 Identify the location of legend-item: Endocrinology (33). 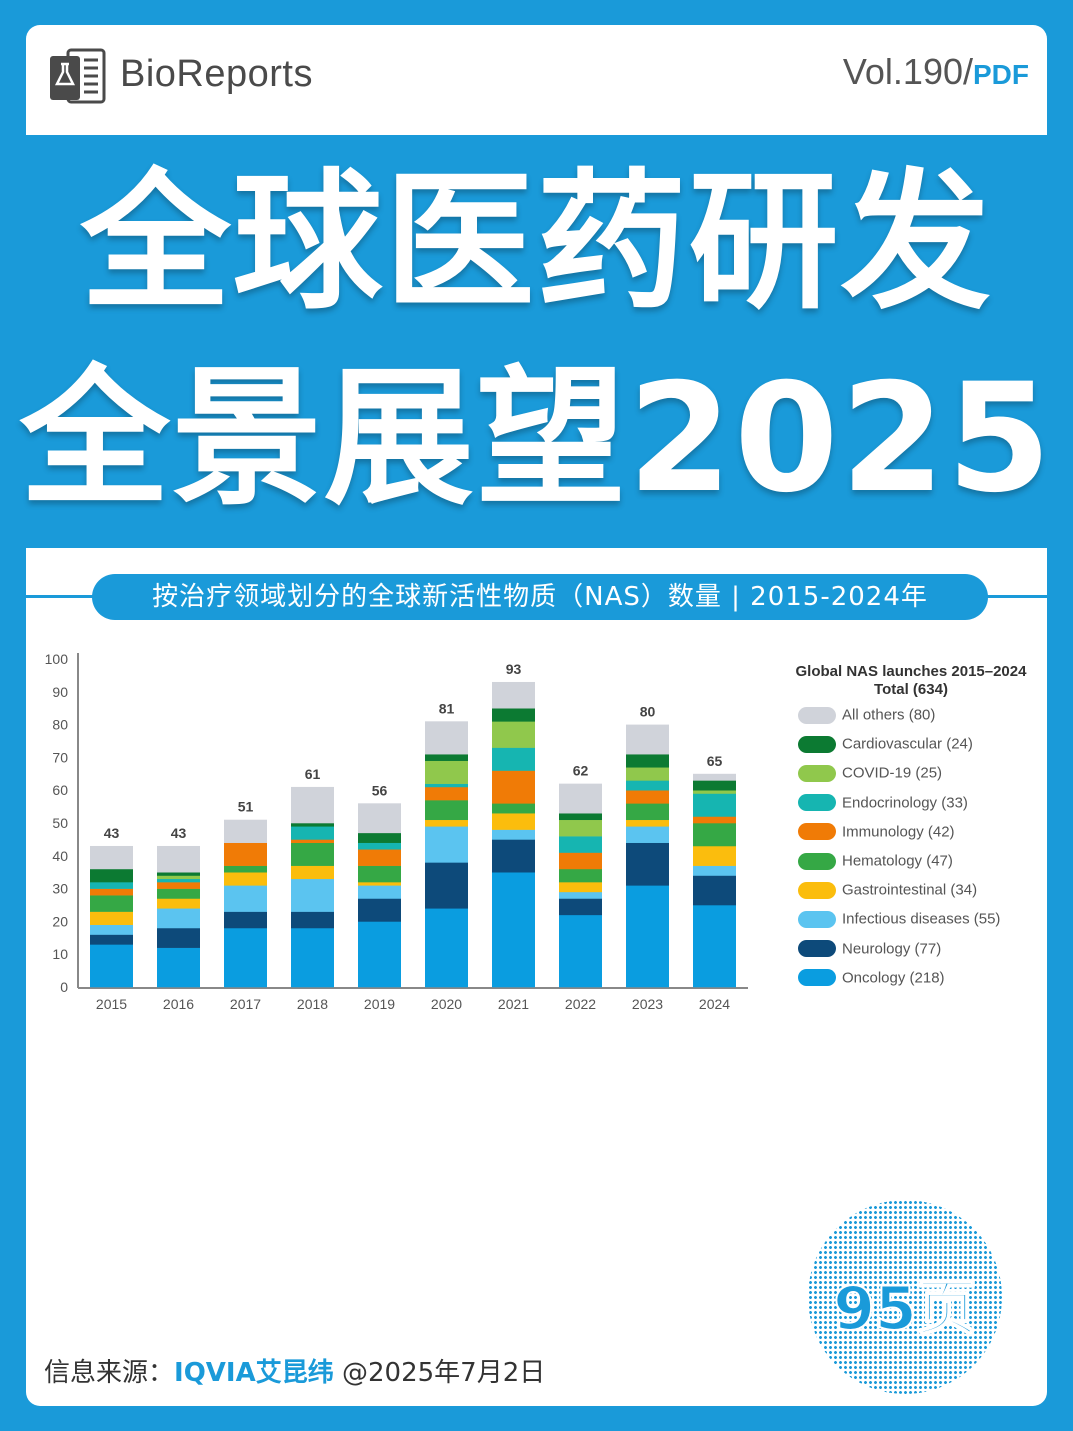
(883, 804).